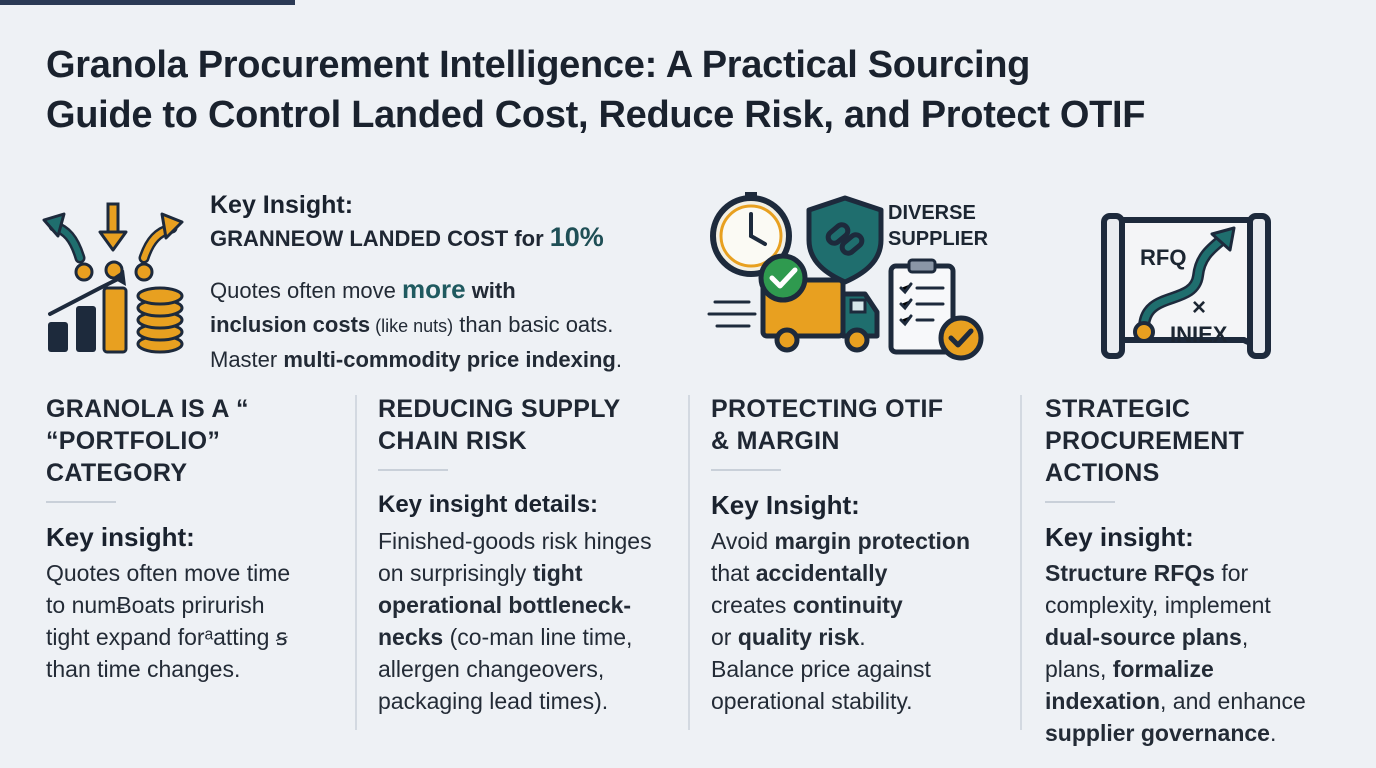 This screenshot has height=768, width=1376. I want to click on body-line: packaging lead times)., so click(493, 701).